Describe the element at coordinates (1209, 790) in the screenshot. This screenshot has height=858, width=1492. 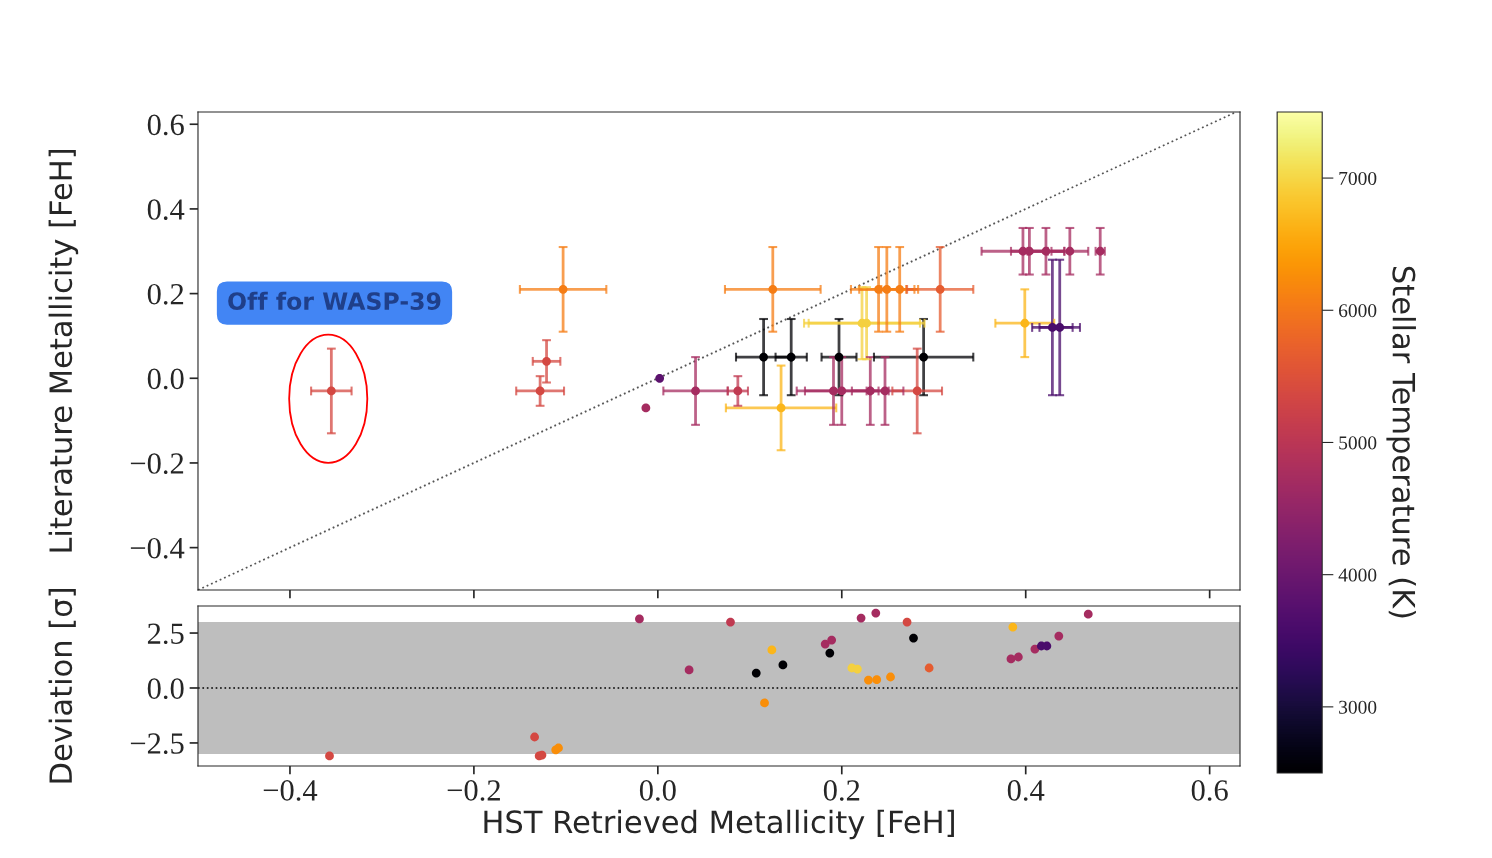
I see `x-tick-label: 0.6` at that location.